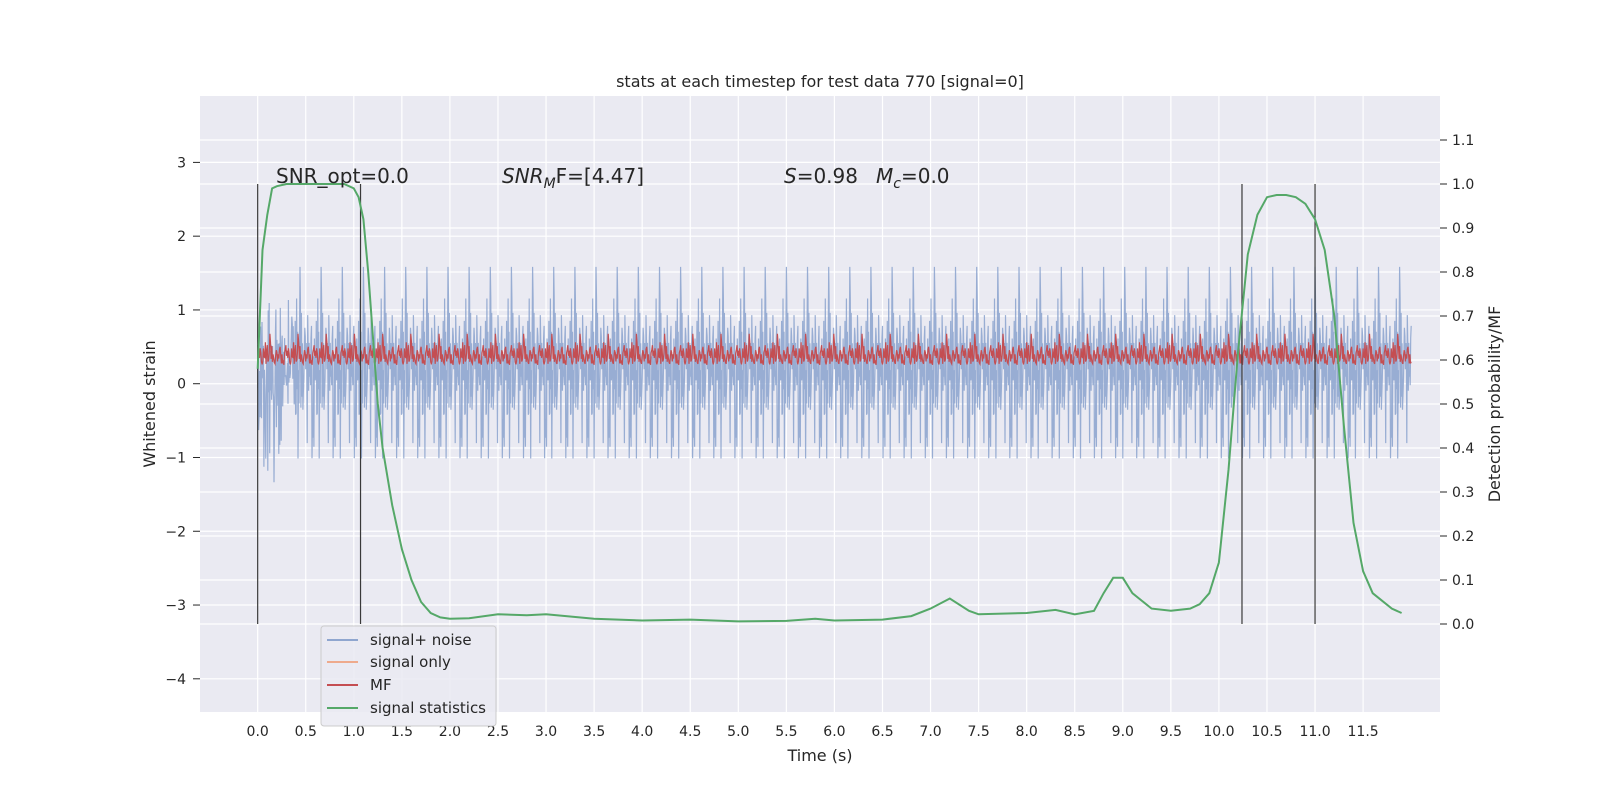 Image resolution: width=1600 pixels, height=804 pixels. What do you see at coordinates (600, 176) in the screenshot?
I see `annotation-snr-mf-rest: F=[4.47]` at bounding box center [600, 176].